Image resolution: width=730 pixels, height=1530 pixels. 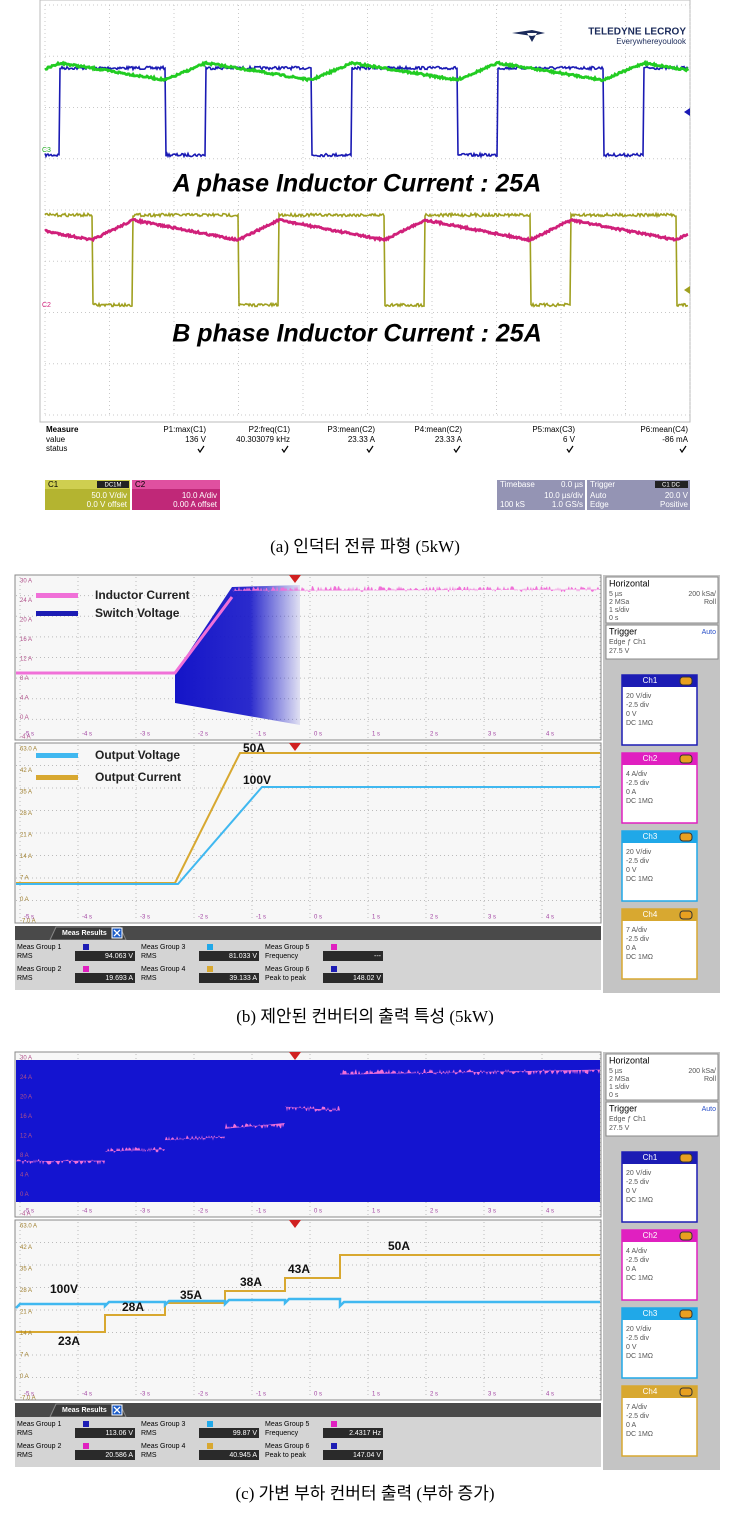 I want to click on trigger-type: Edge, so click(x=599, y=504).